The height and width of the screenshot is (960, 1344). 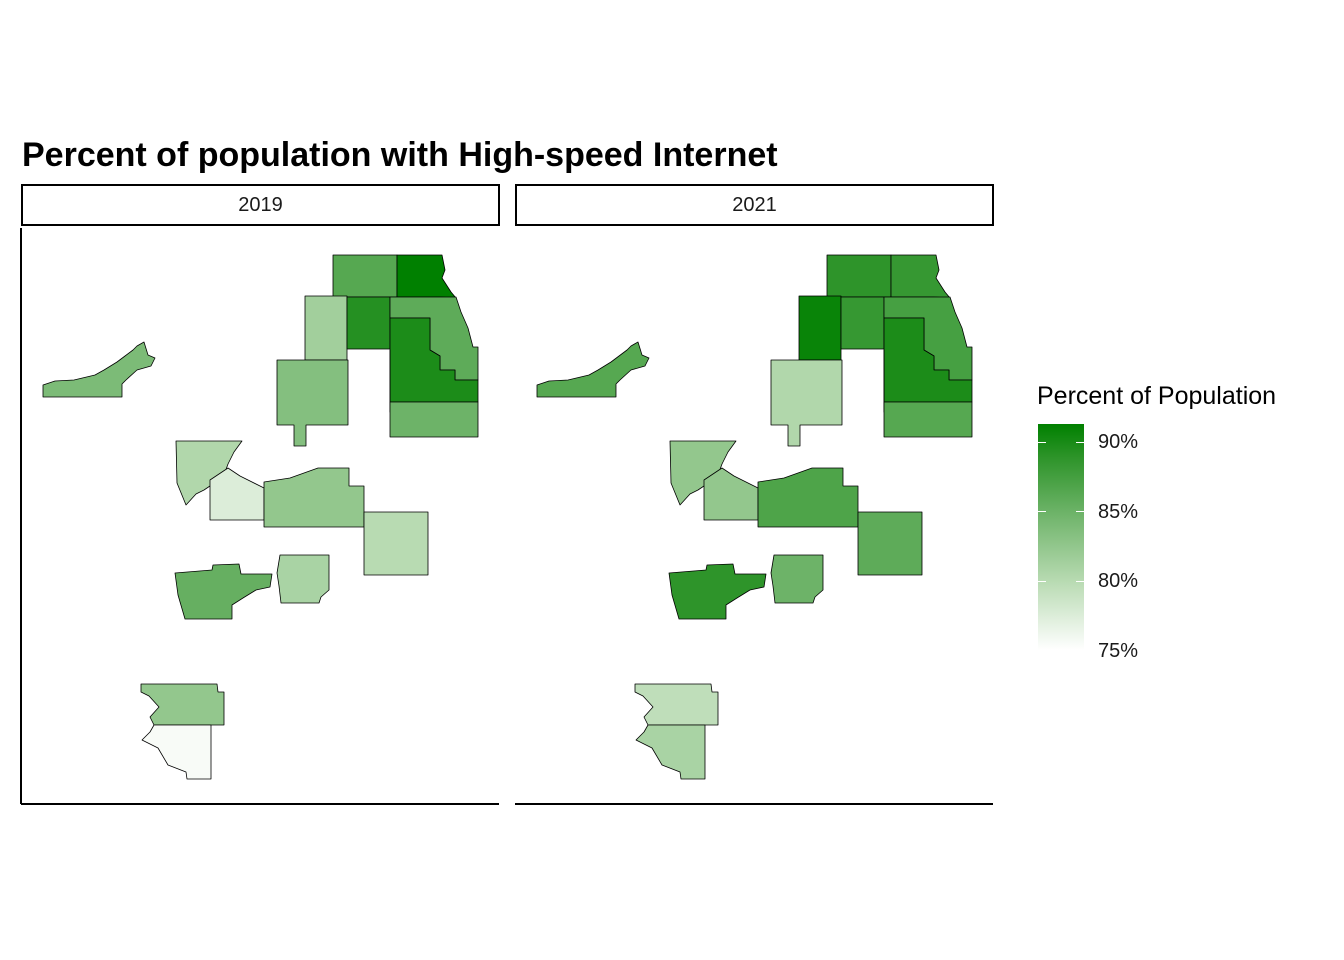 What do you see at coordinates (260, 205) in the screenshot?
I see `facet-label-2019: 2019` at bounding box center [260, 205].